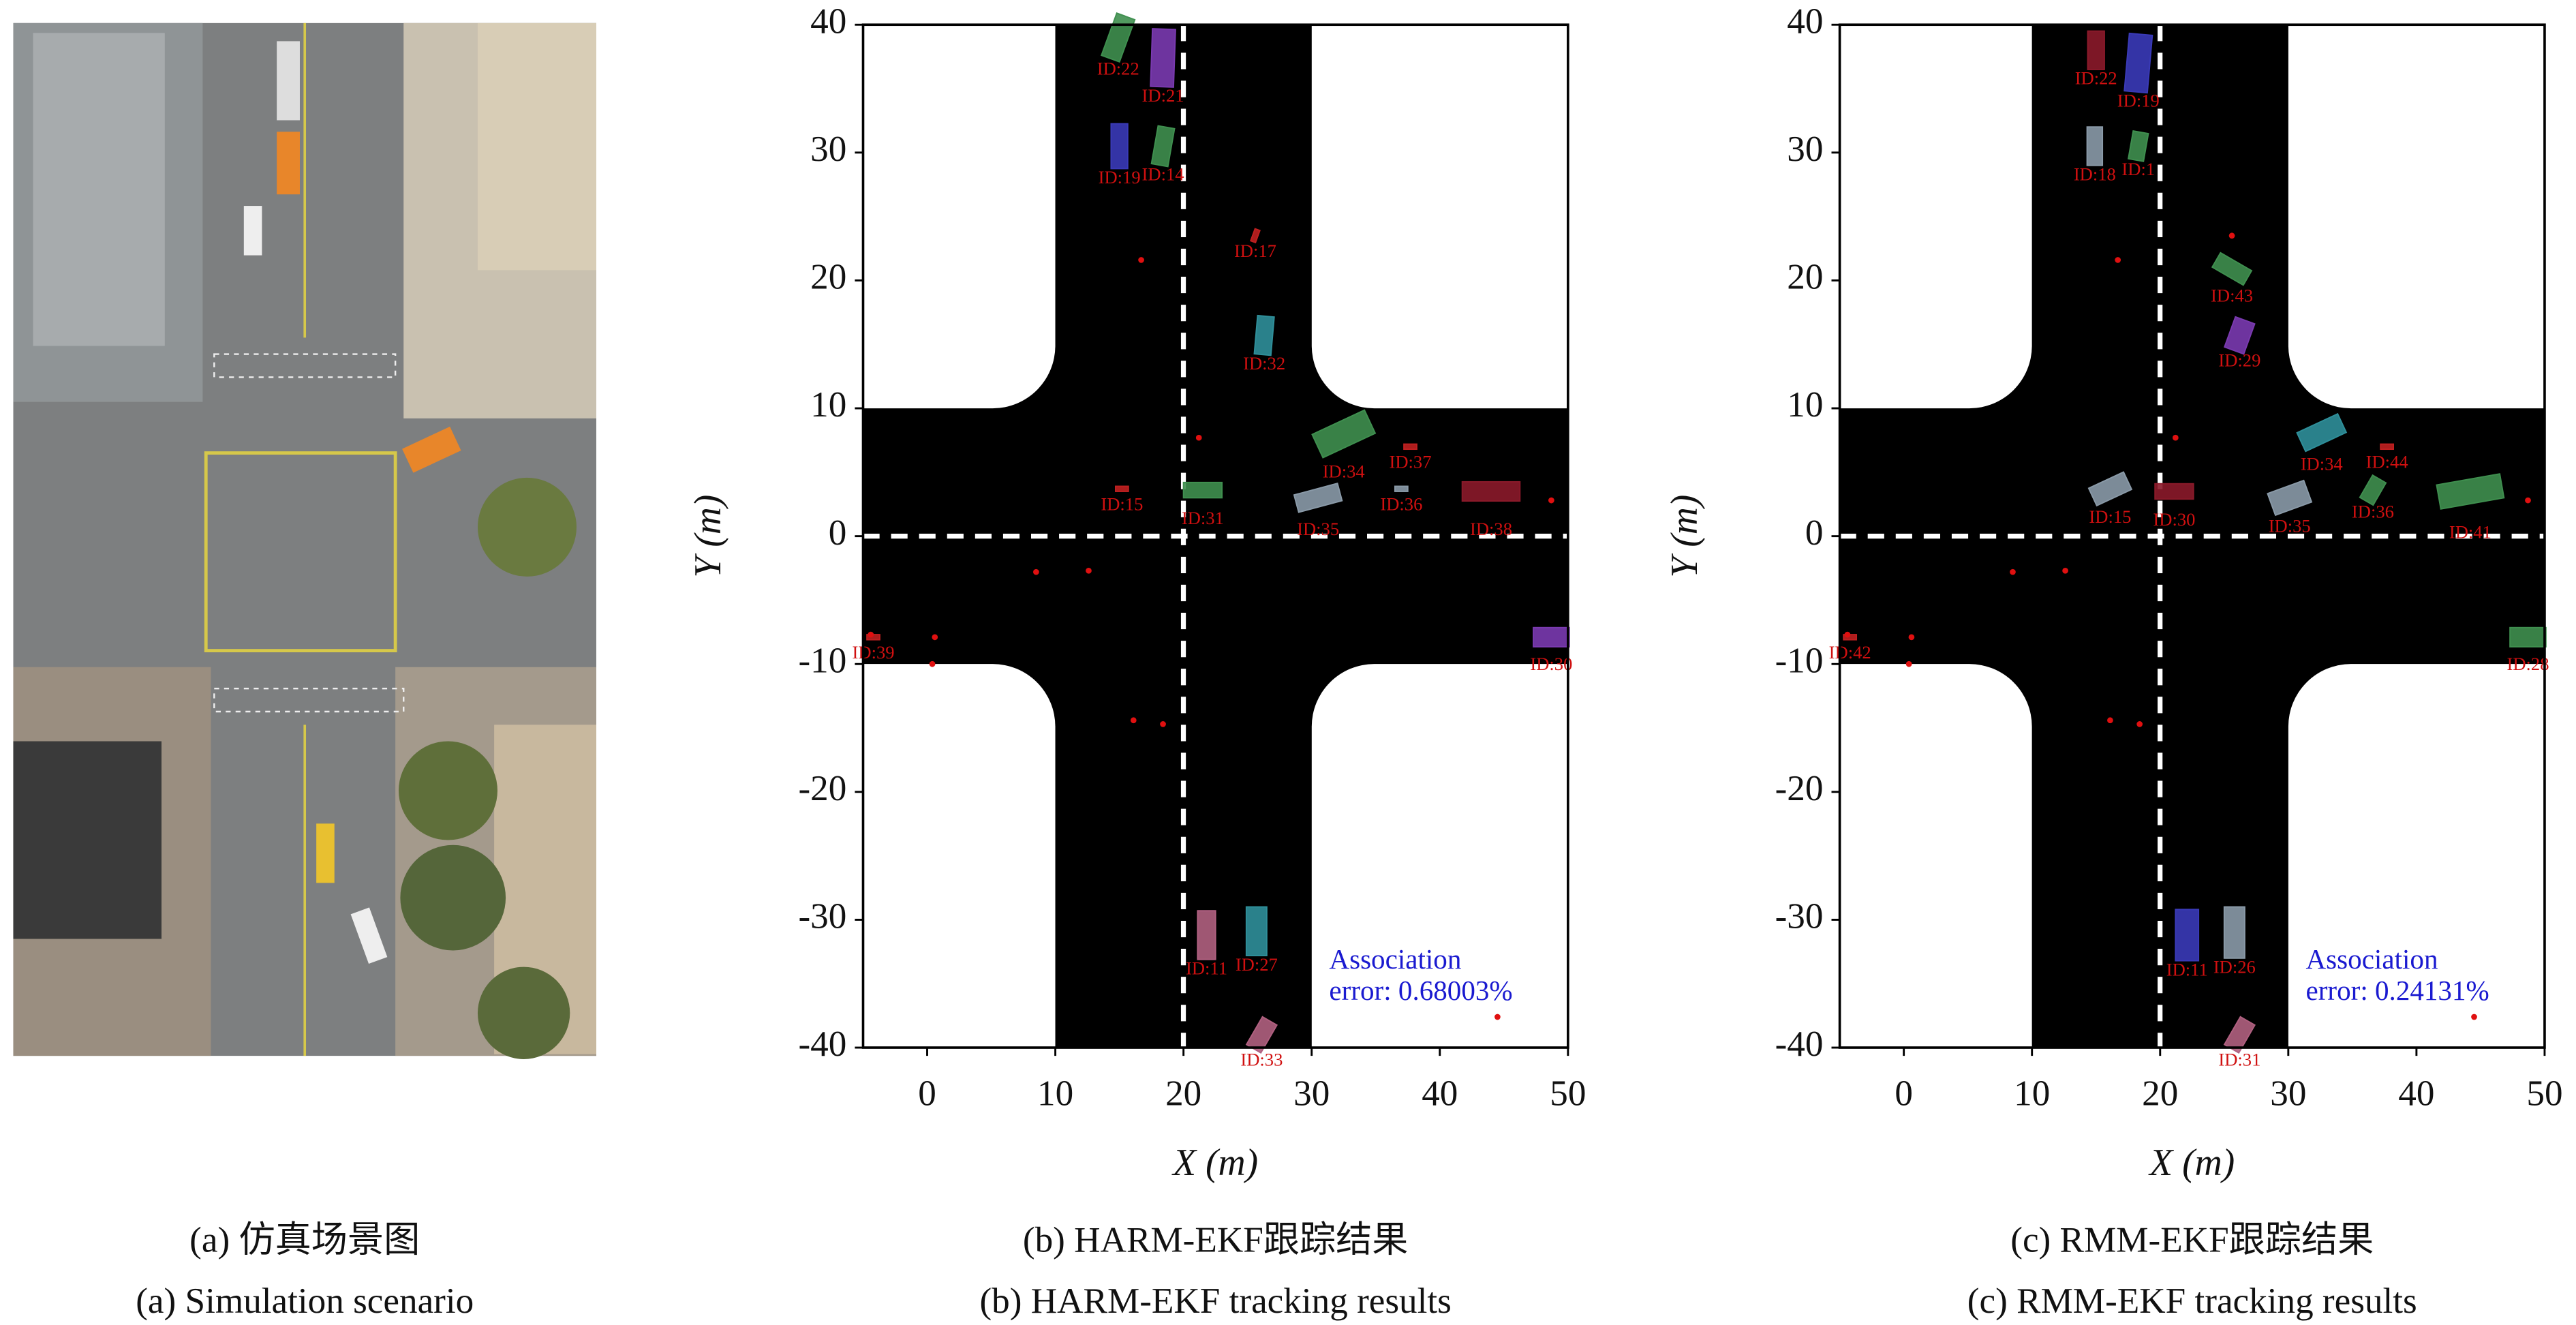 This screenshot has width=2576, height=1325. I want to click on track-label: ID:29, so click(2239, 360).